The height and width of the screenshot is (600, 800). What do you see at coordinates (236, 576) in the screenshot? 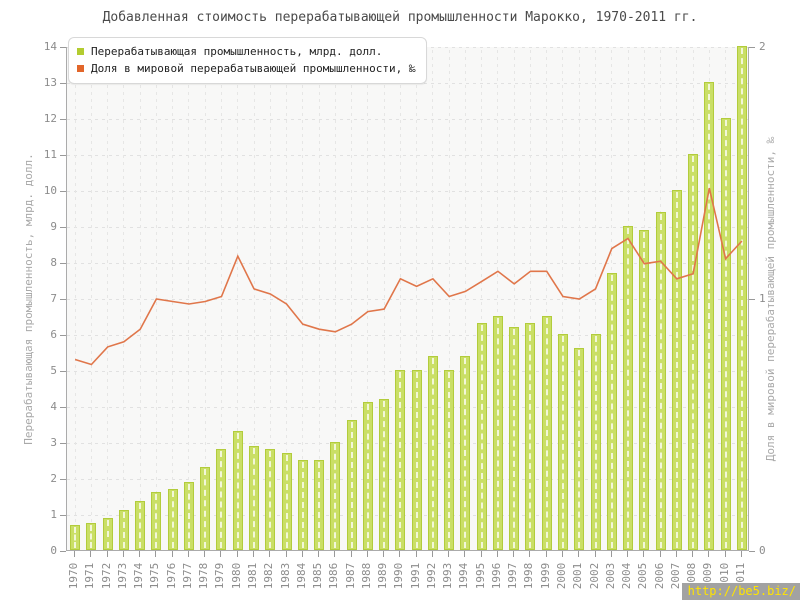
I see `x-tick-label-1980: 1980` at bounding box center [236, 576].